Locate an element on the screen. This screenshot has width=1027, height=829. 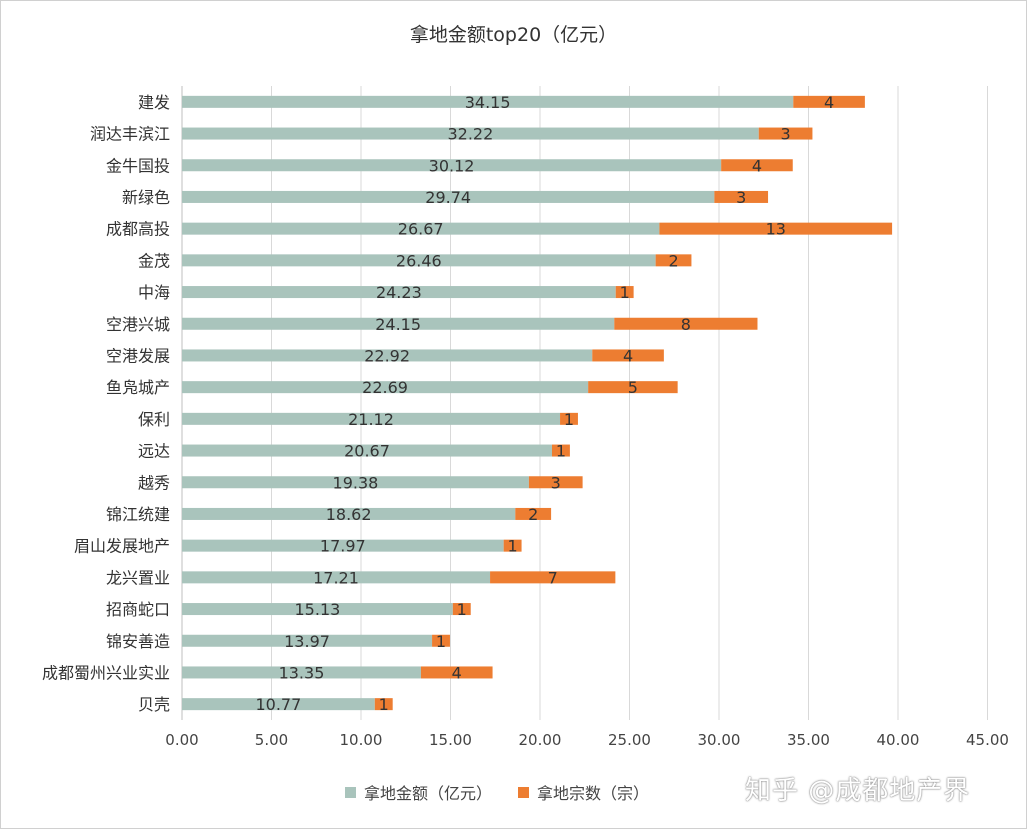
data-label-amount: 21.12 is located at coordinates (371, 419).